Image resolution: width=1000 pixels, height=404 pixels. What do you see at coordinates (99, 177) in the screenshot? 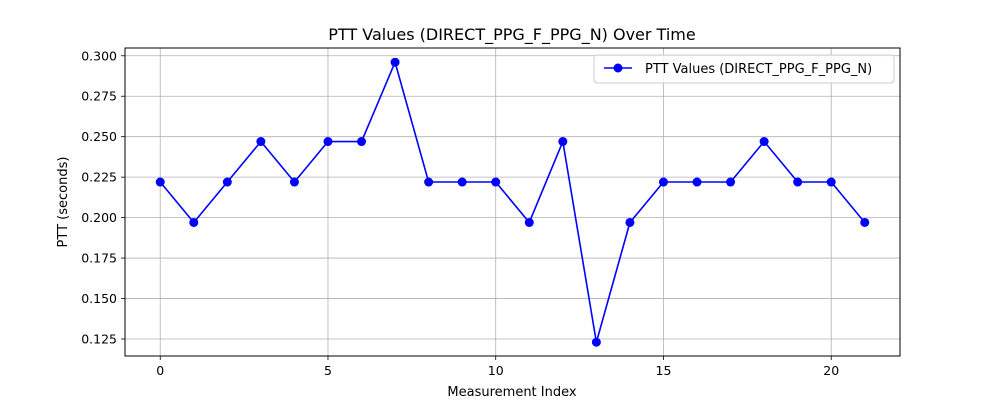
I see `y-tick-label: 0.225` at bounding box center [99, 177].